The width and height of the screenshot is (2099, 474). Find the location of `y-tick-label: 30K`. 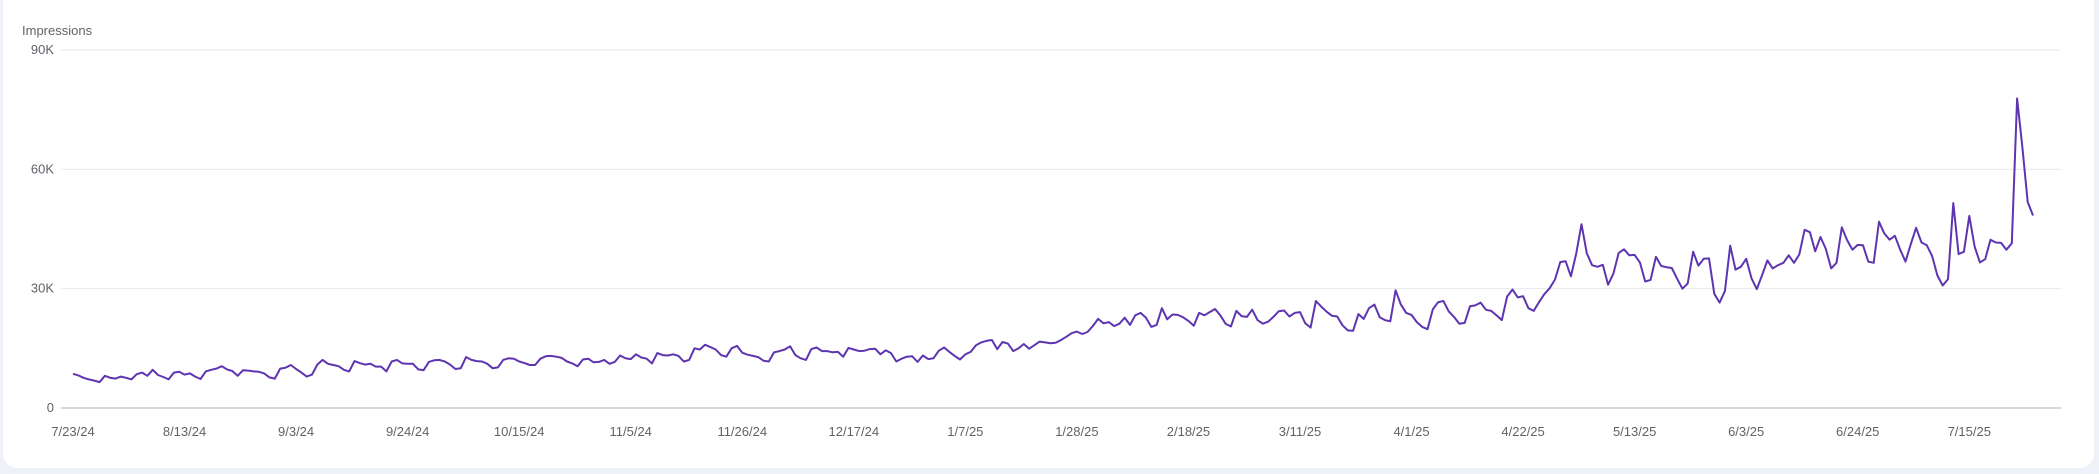

y-tick-label: 30K is located at coordinates (42, 288).